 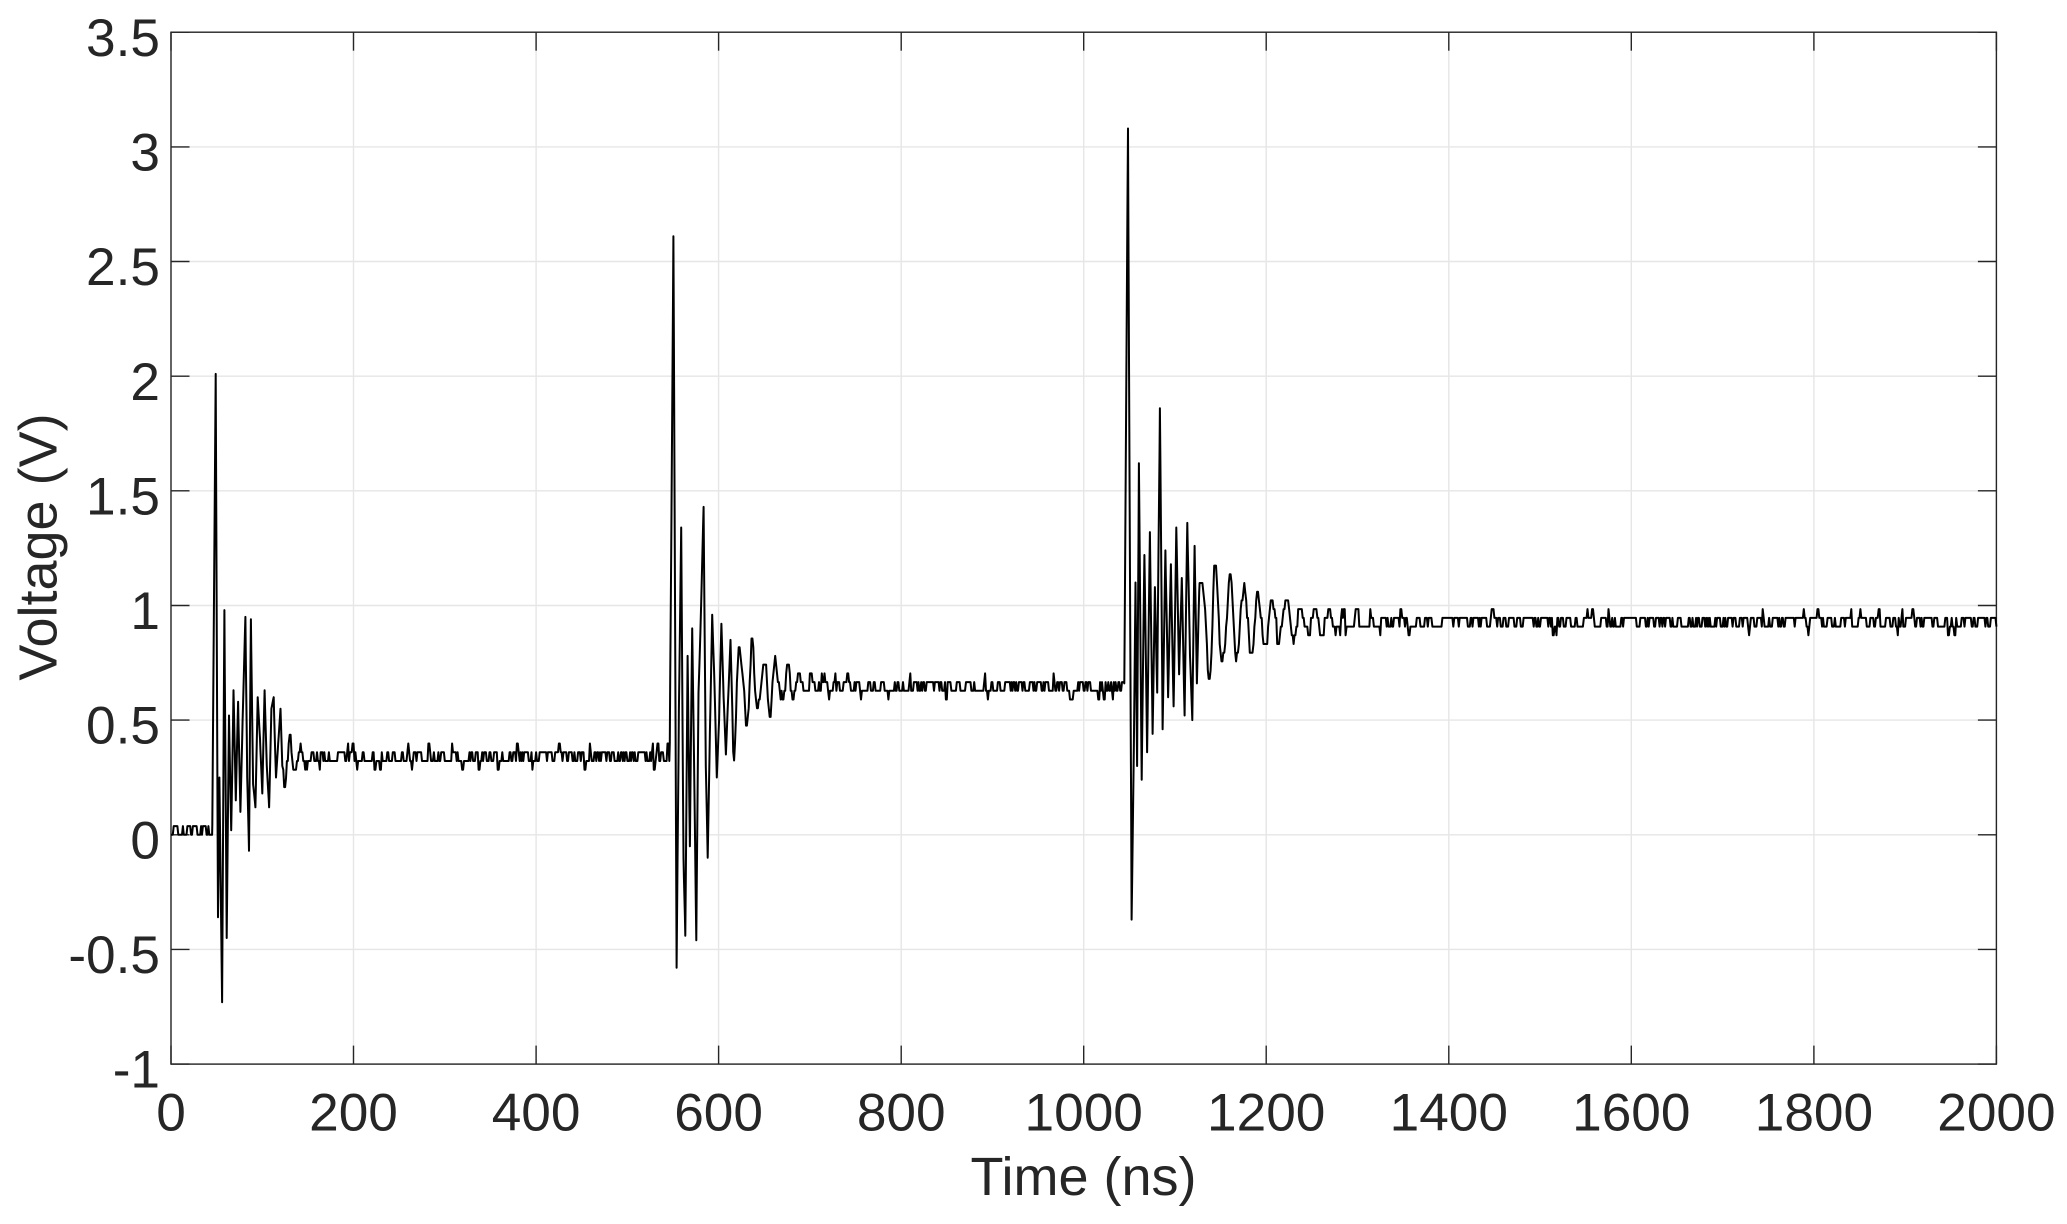 What do you see at coordinates (1449, 1113) in the screenshot?
I see `svg-text: 1400` at bounding box center [1449, 1113].